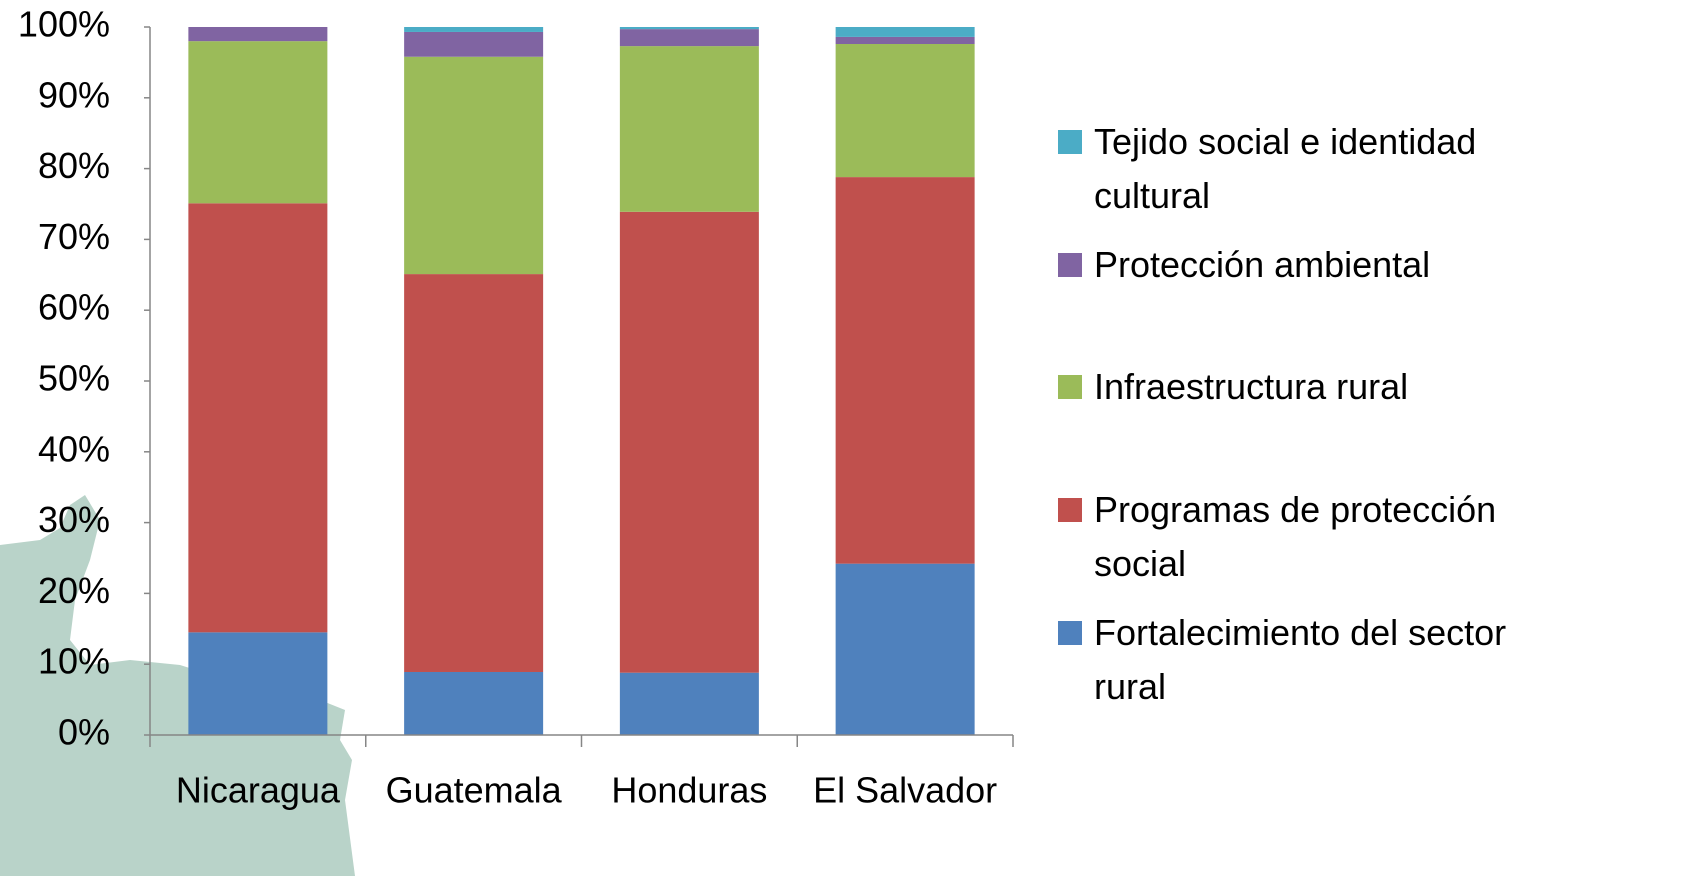 Image resolution: width=1692 pixels, height=876 pixels. What do you see at coordinates (74, 590) in the screenshot?
I see `y-tick-label: 20%` at bounding box center [74, 590].